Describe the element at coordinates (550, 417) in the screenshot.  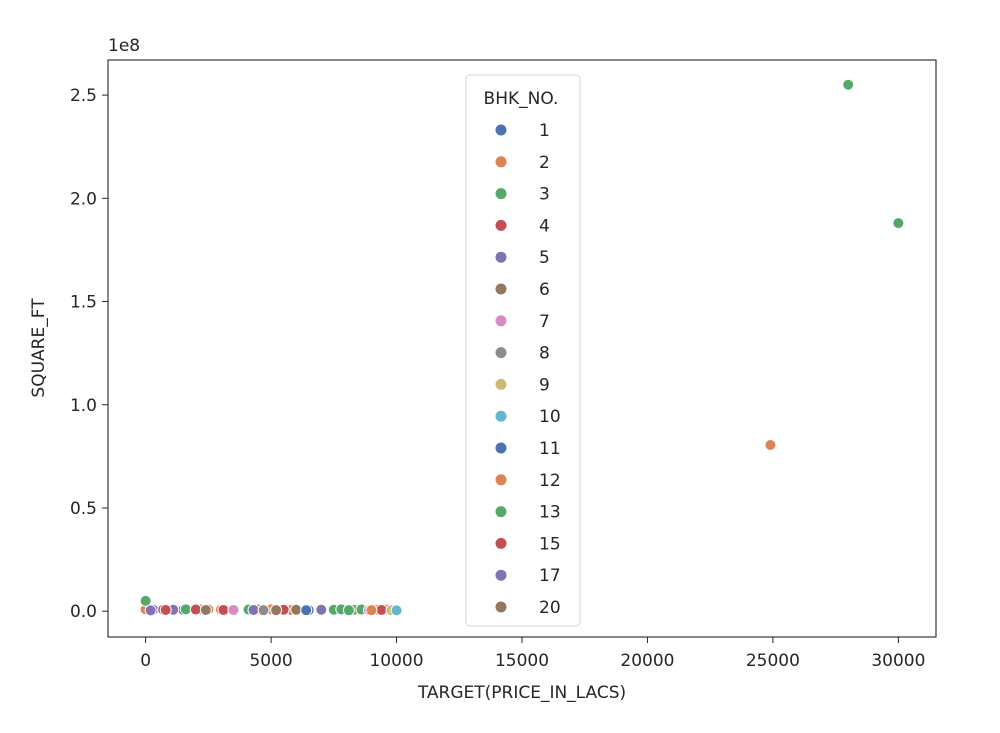
I see `legend-label: 10` at that location.